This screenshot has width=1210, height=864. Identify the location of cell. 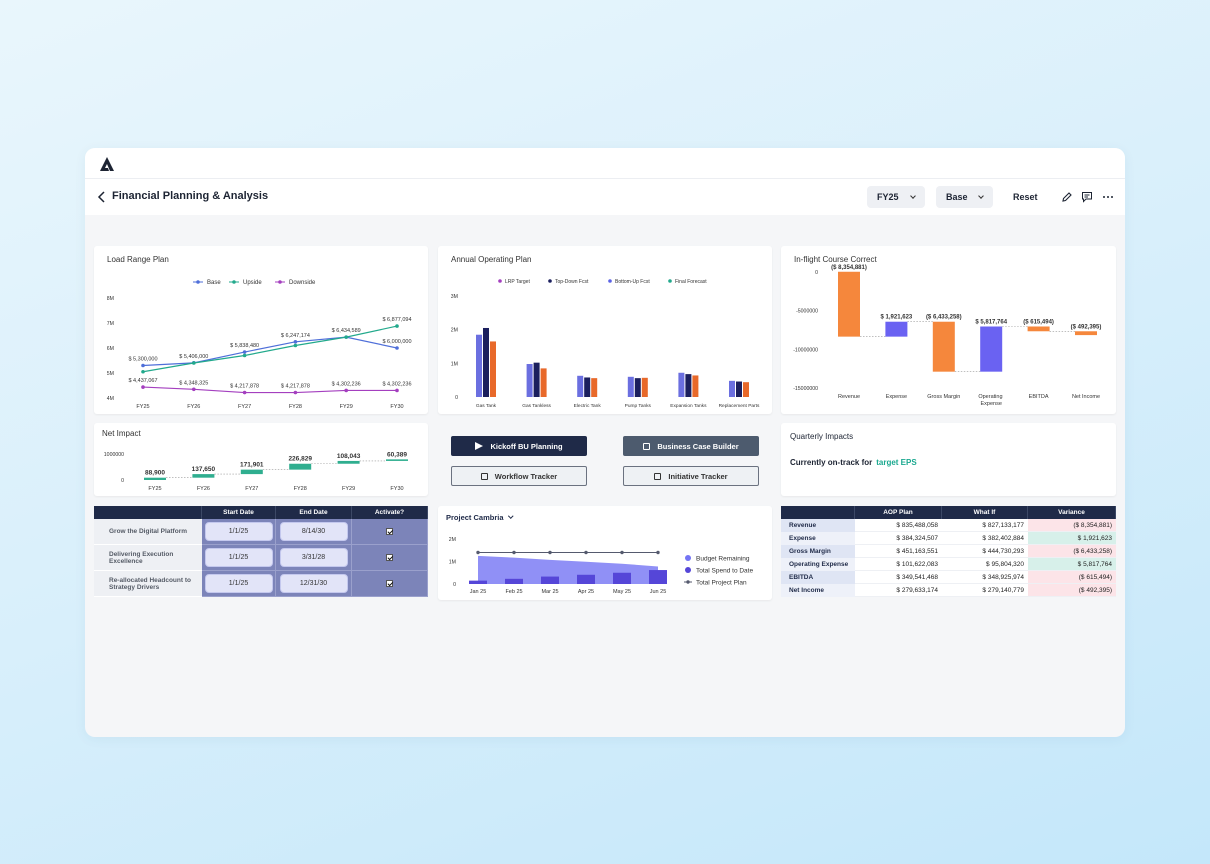
(390, 532).